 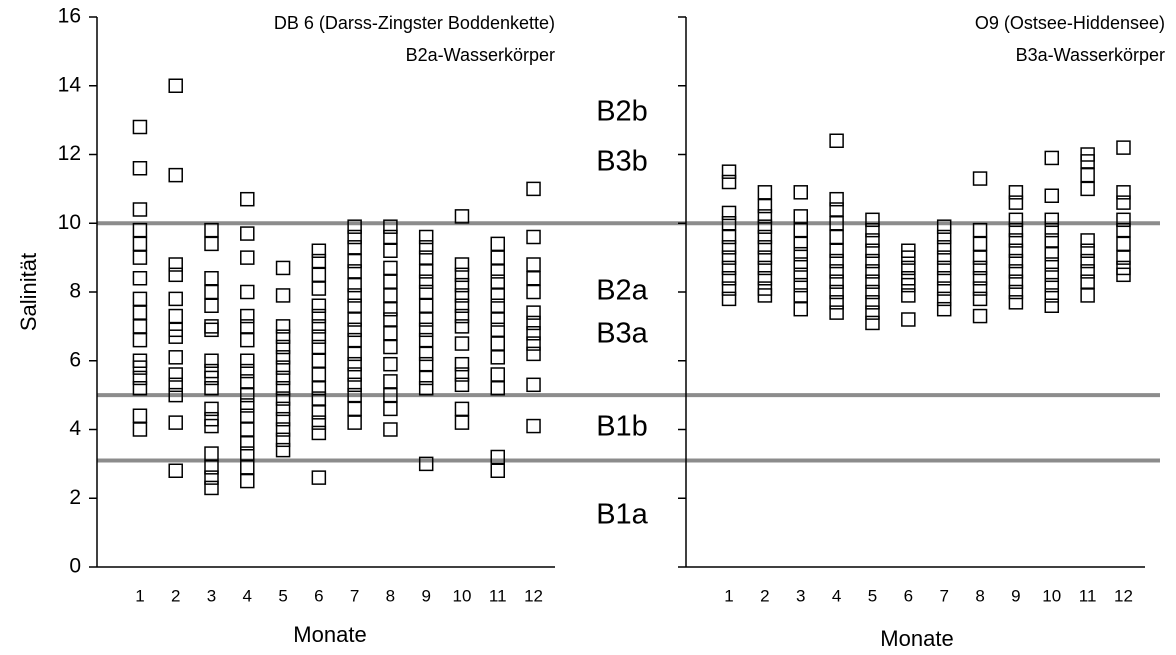 What do you see at coordinates (622, 291) in the screenshot?
I see `zone-label: B2a` at bounding box center [622, 291].